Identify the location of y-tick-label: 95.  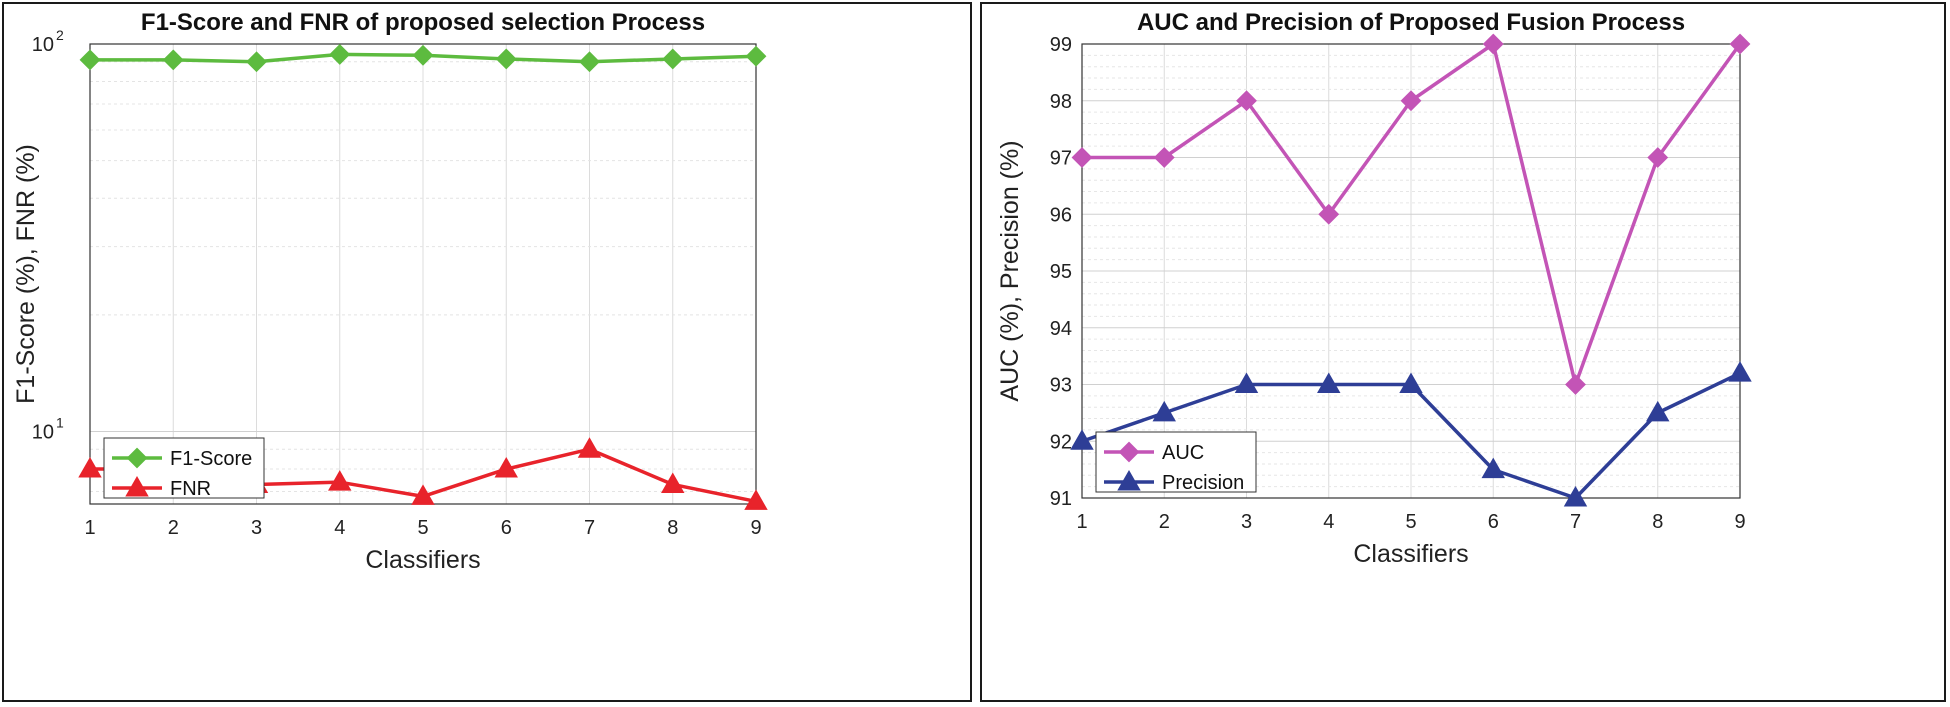
(1061, 272).